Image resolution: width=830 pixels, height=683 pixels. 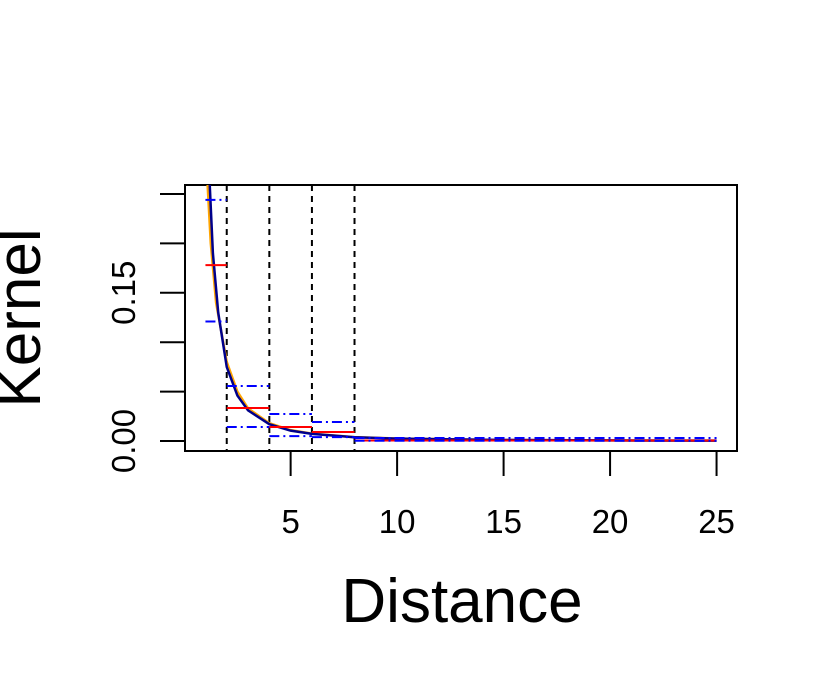 I want to click on y-tick-label: 0.00, so click(x=123, y=441).